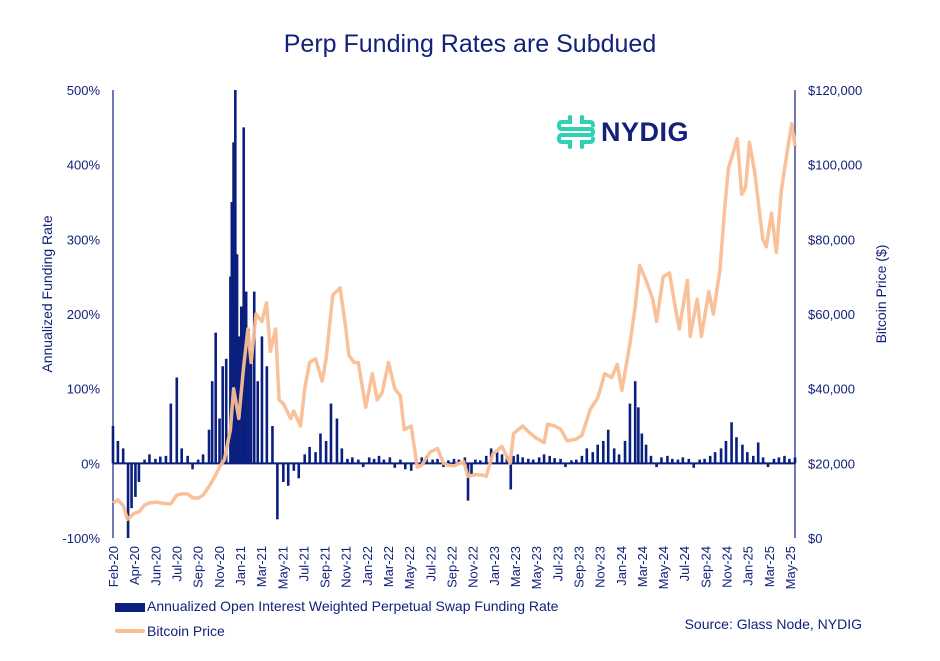 This screenshot has height=661, width=940. What do you see at coordinates (176, 563) in the screenshot?
I see `x-tick-label: Jul-20` at bounding box center [176, 563].